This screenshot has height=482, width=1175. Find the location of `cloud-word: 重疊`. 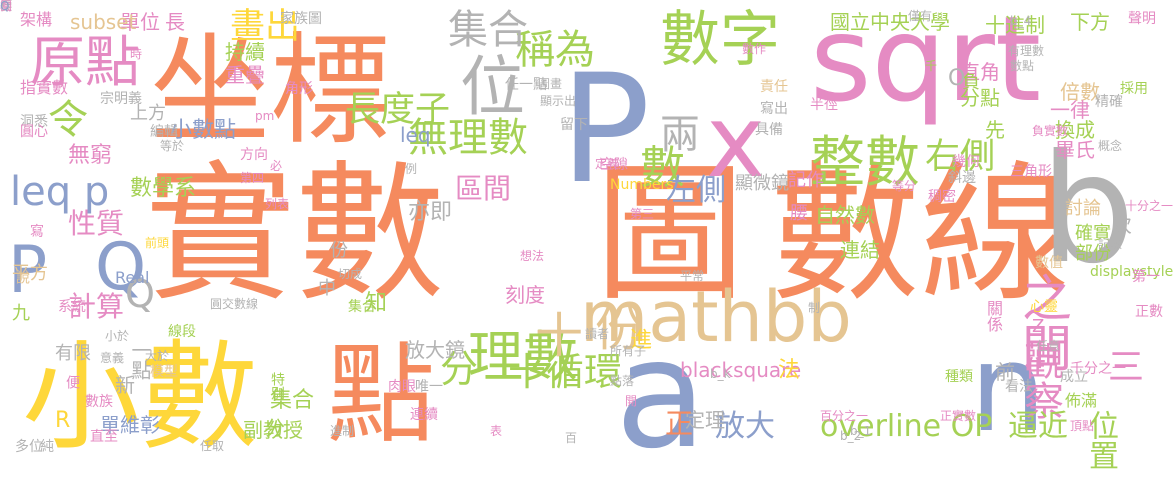

cloud-word: 重疊 is located at coordinates (245, 75).